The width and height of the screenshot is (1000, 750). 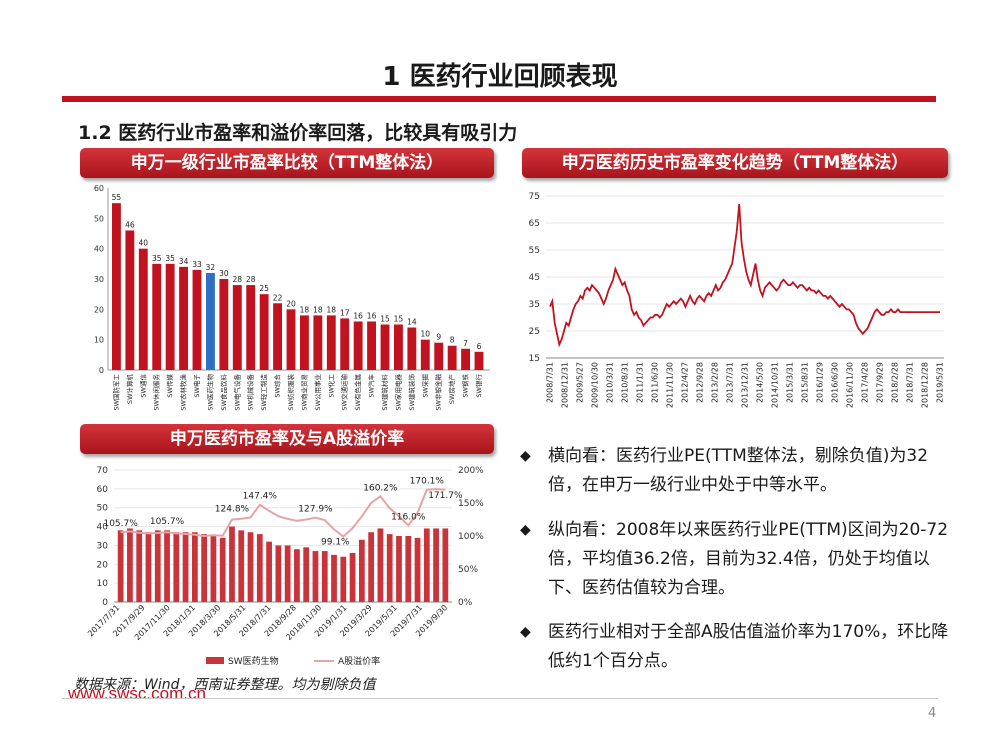 What do you see at coordinates (130, 224) in the screenshot?
I see `bar-value-label: 46` at bounding box center [130, 224].